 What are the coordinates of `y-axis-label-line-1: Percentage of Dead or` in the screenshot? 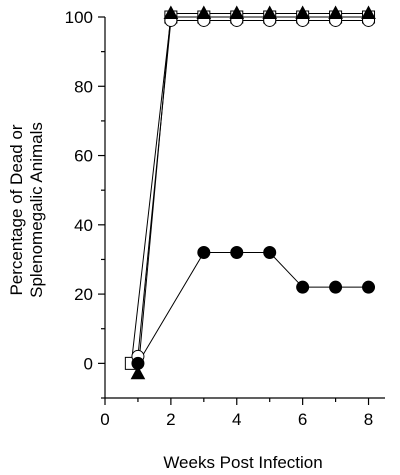 It's located at (16, 209).